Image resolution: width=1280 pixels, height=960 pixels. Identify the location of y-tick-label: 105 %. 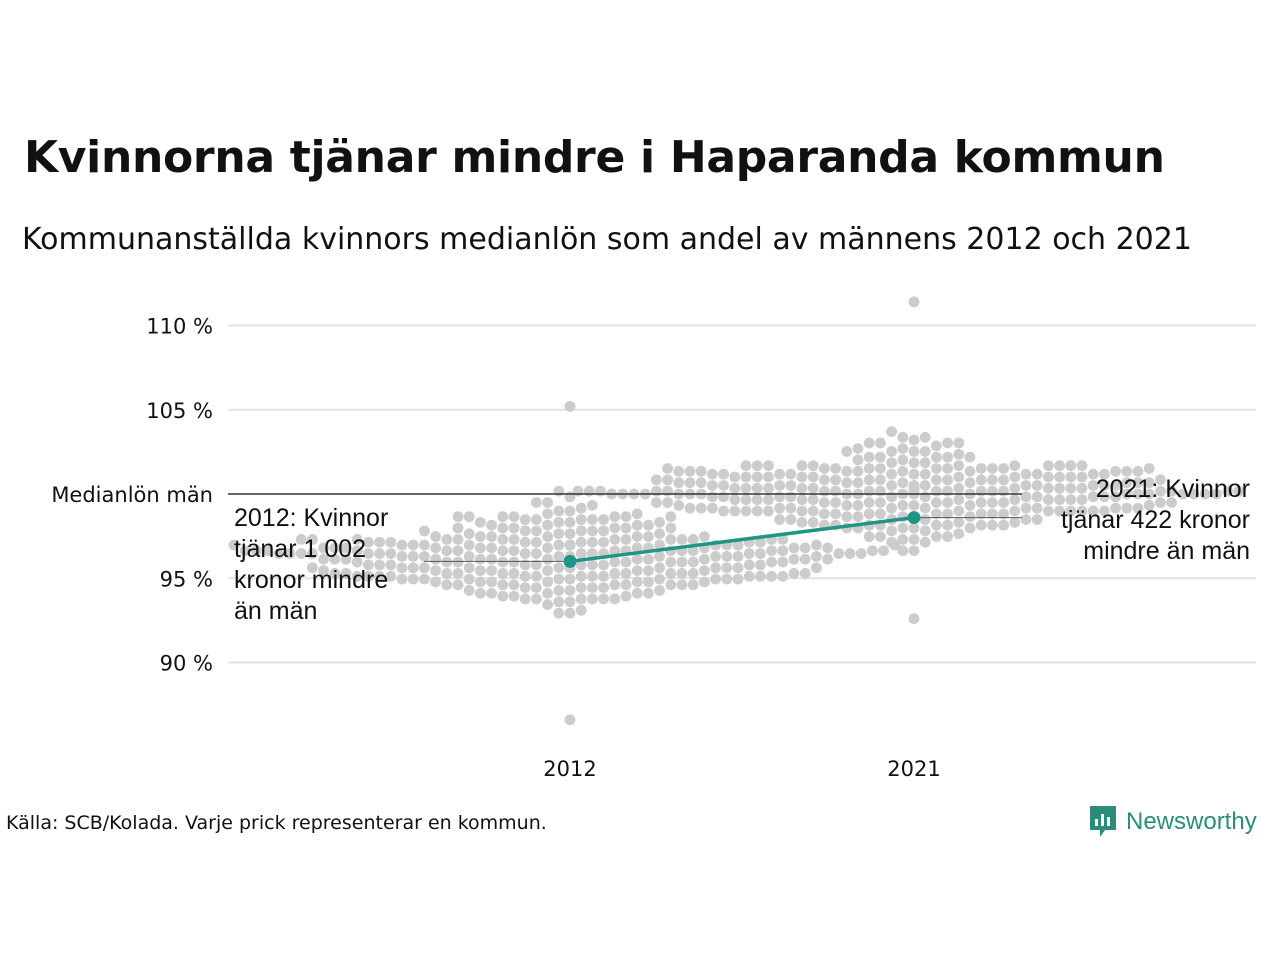
(179, 411).